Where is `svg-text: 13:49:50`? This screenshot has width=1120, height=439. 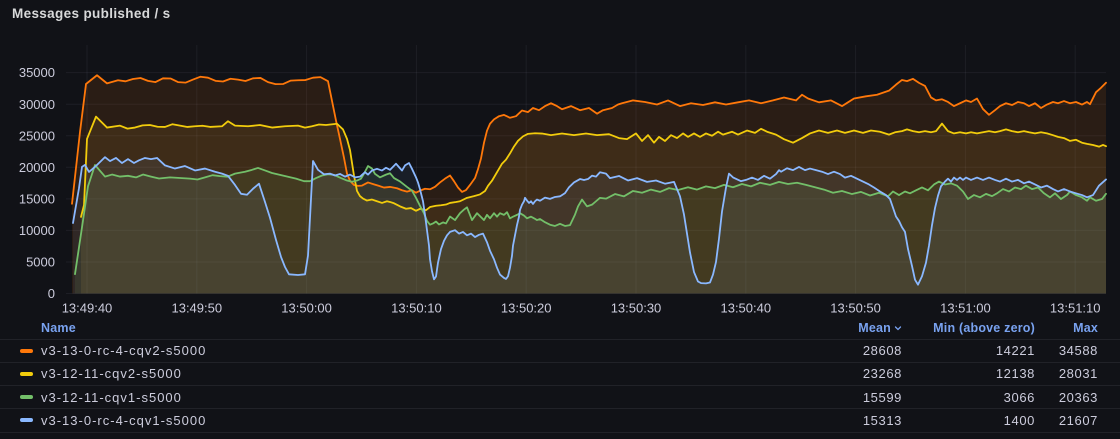
svg-text: 13:49:50 is located at coordinates (196, 308).